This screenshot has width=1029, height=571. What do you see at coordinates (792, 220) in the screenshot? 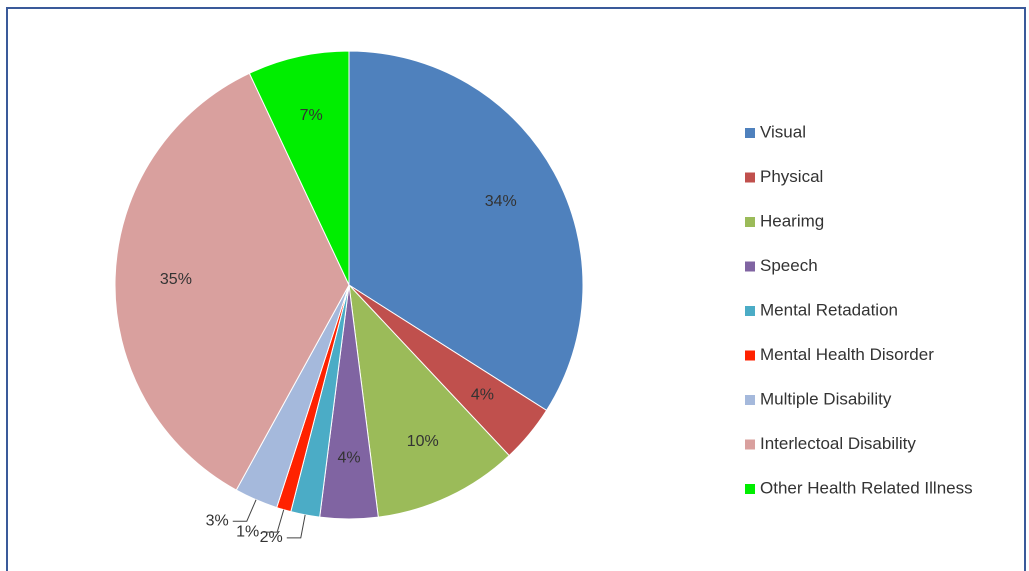
I see `legend-label: Hearimg` at bounding box center [792, 220].